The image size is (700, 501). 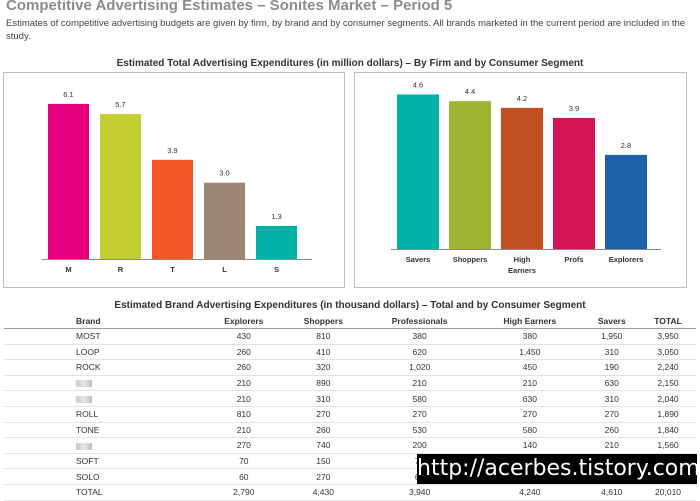 What do you see at coordinates (244, 336) in the screenshot?
I see `value-cell: 430` at bounding box center [244, 336].